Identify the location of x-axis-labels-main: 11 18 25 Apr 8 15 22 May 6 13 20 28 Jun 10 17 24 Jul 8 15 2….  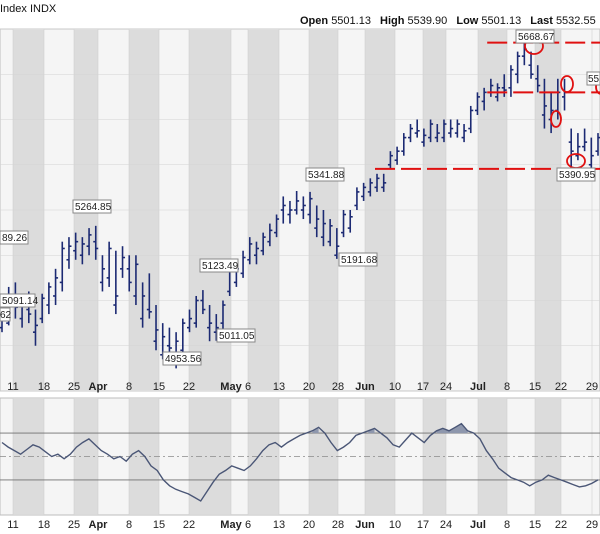
(302, 387).